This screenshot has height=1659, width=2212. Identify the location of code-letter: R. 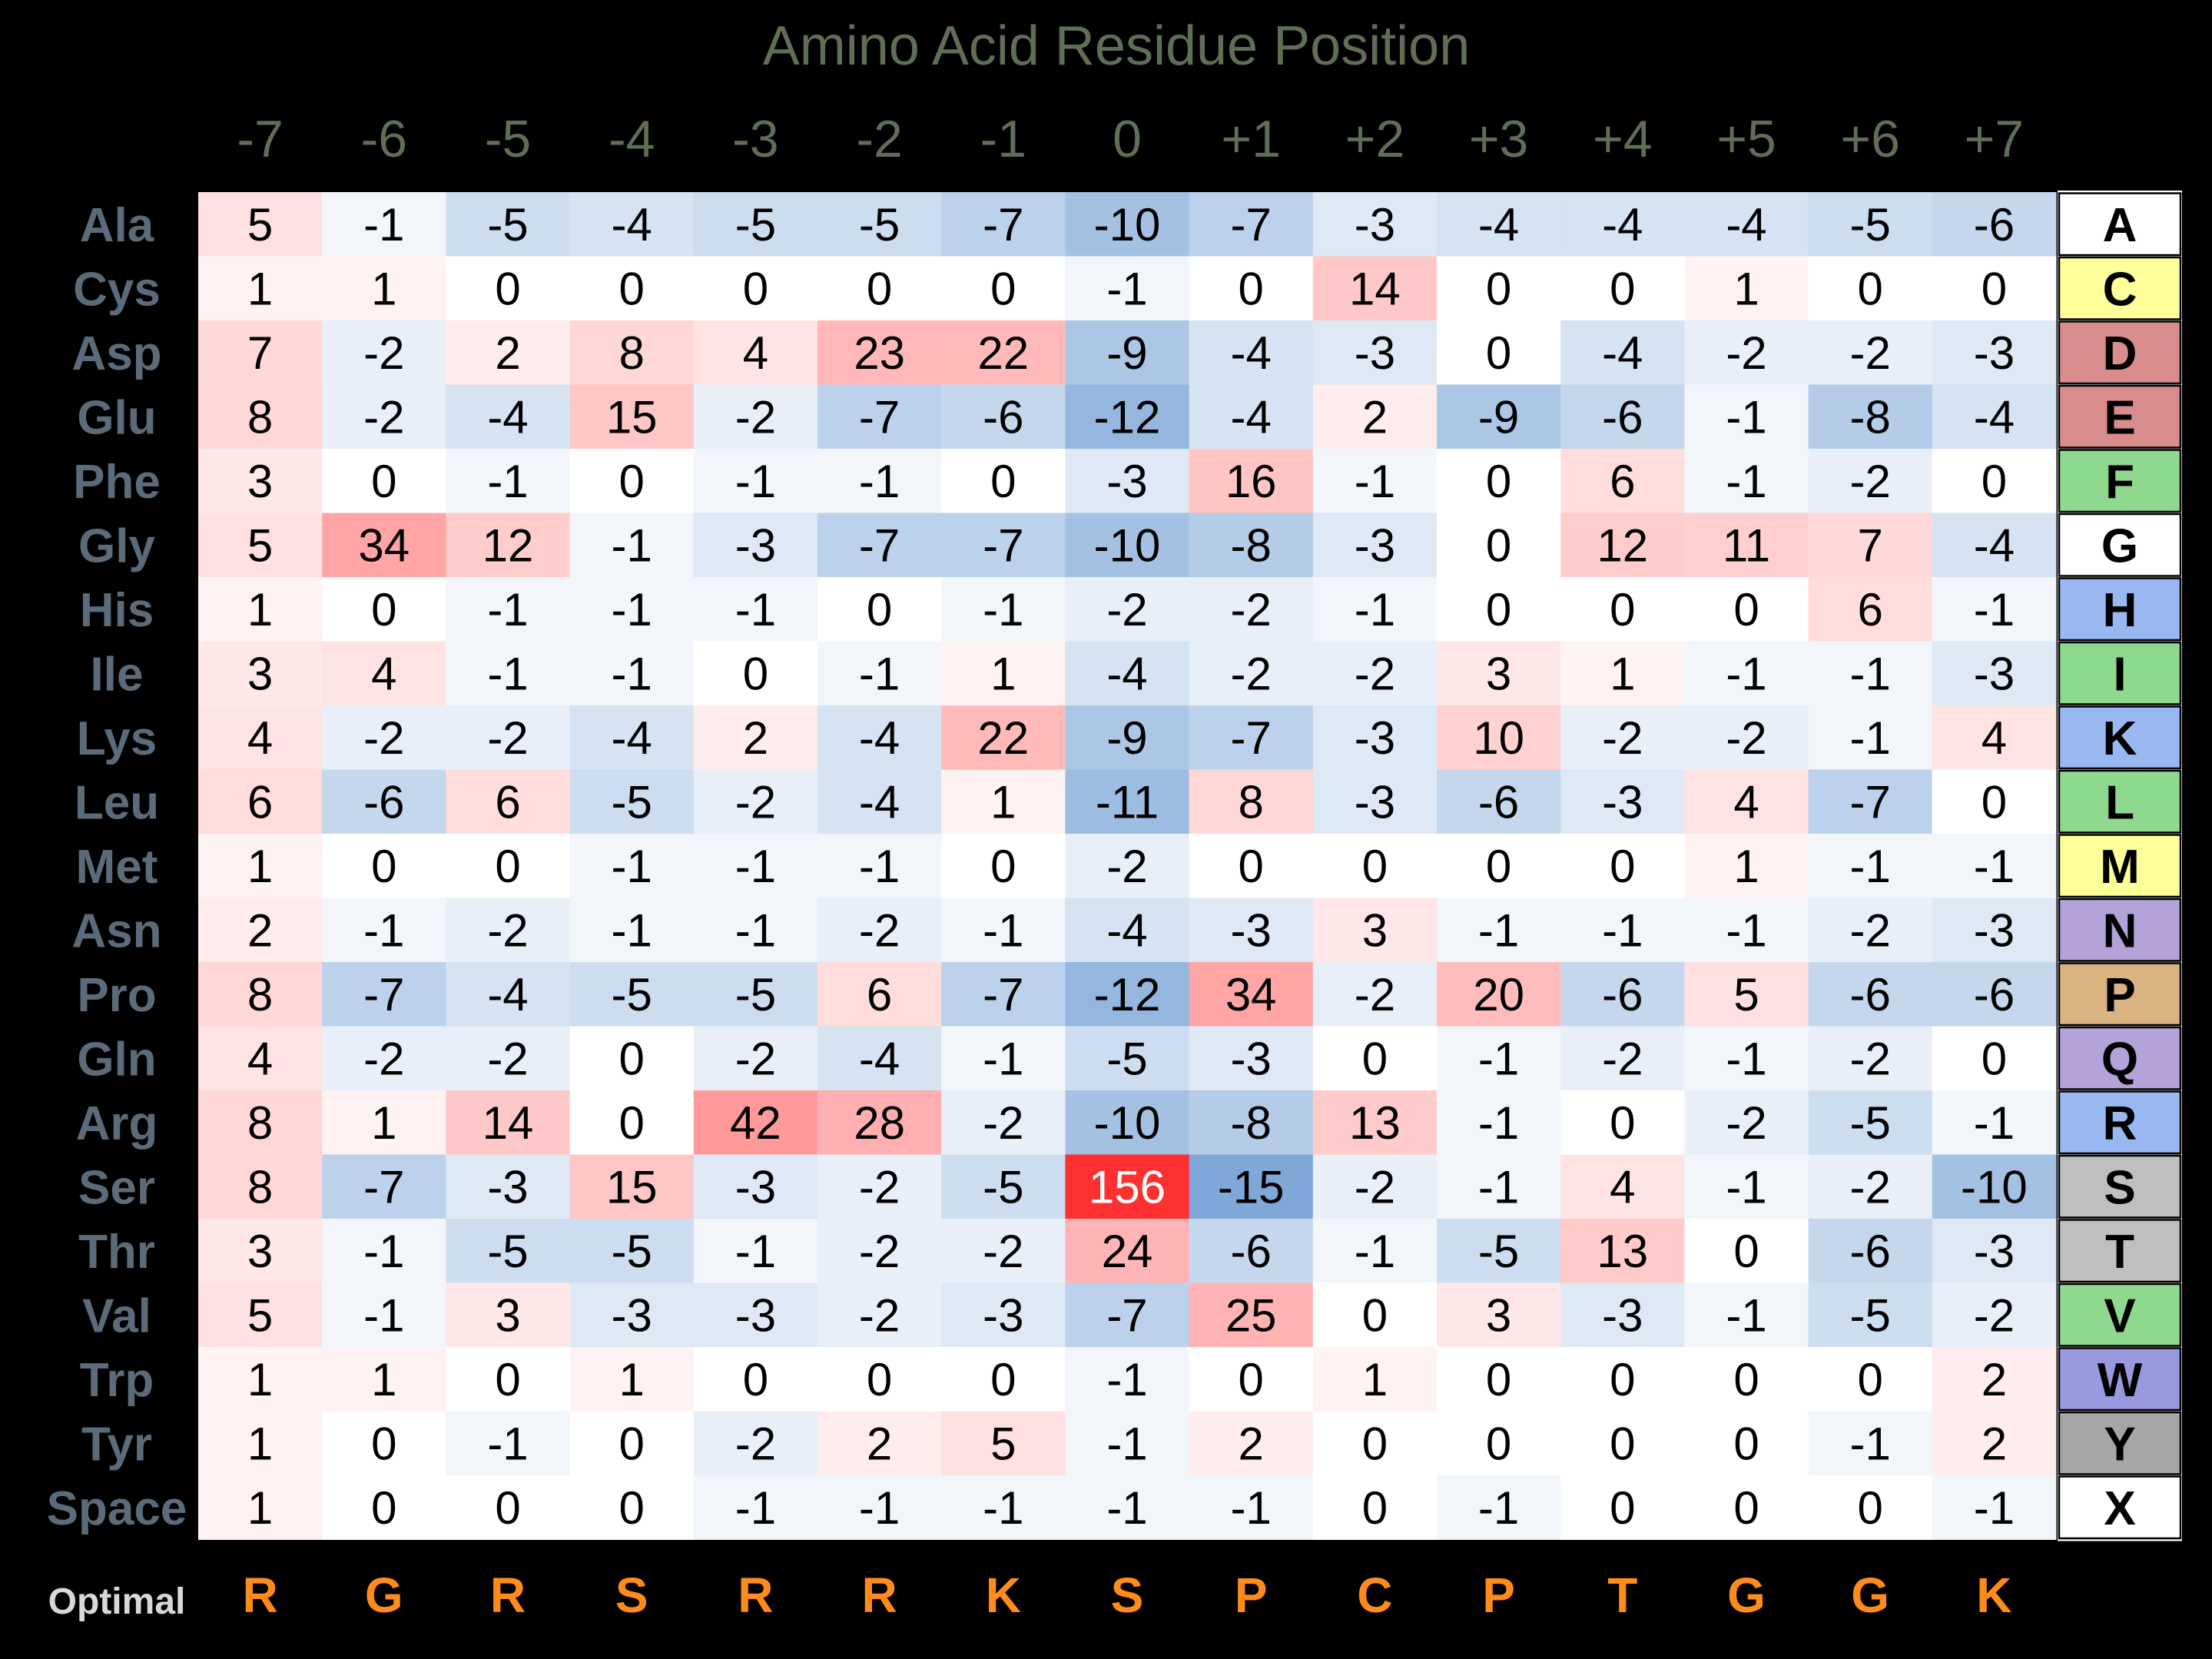
(2120, 1123).